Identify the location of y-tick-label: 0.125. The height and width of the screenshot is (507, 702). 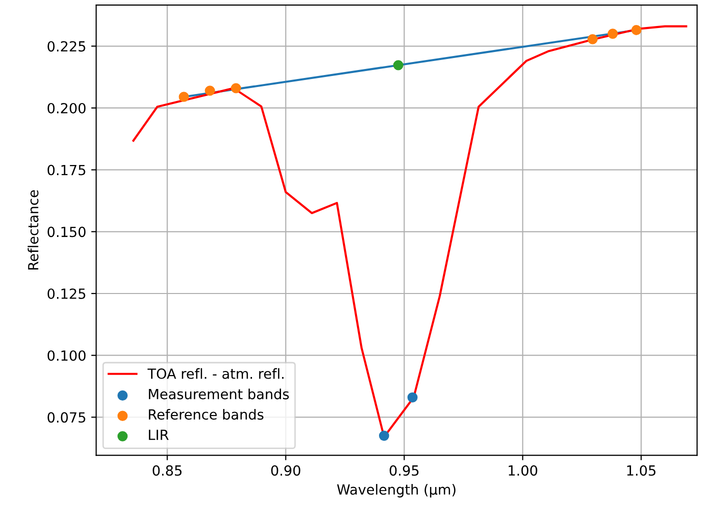
(67, 293).